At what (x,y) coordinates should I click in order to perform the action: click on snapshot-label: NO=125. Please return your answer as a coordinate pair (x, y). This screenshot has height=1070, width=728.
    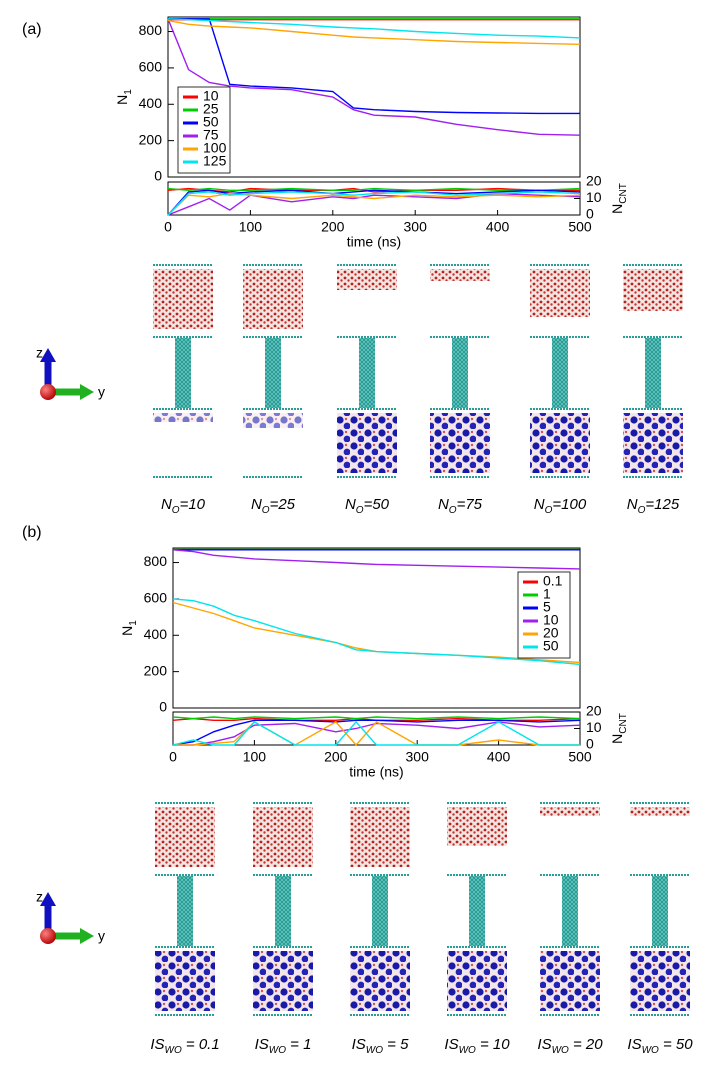
    Looking at the image, I should click on (653, 506).